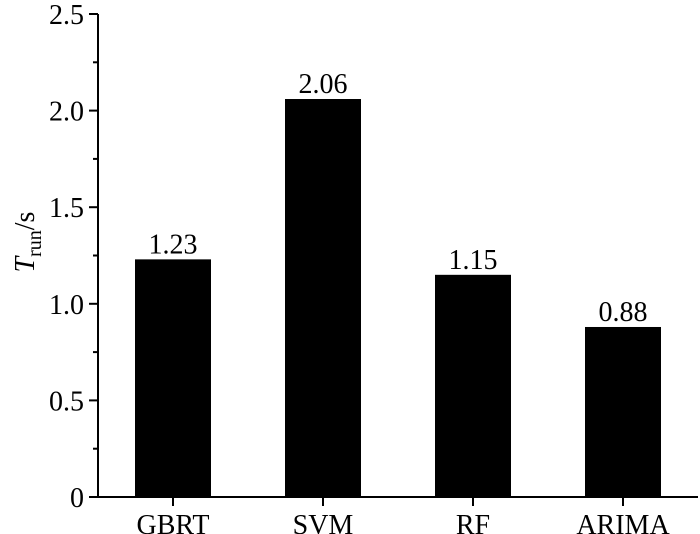  I want to click on x-tick-label-svm: SVM, so click(323, 522).